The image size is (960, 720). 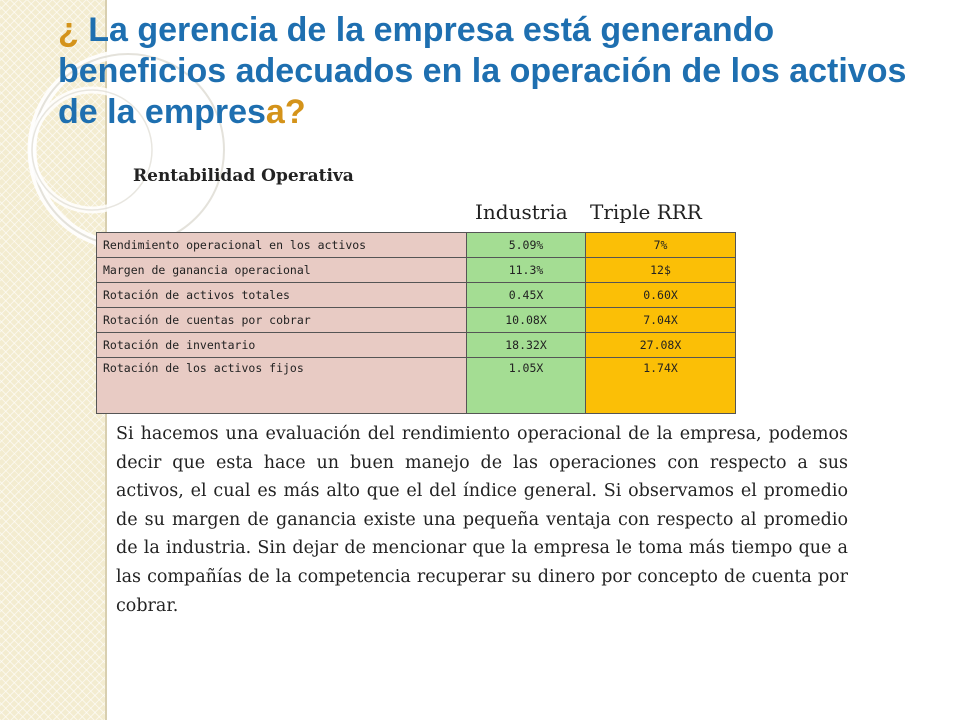 I want to click on industry-value: 0.45X, so click(x=526, y=295).